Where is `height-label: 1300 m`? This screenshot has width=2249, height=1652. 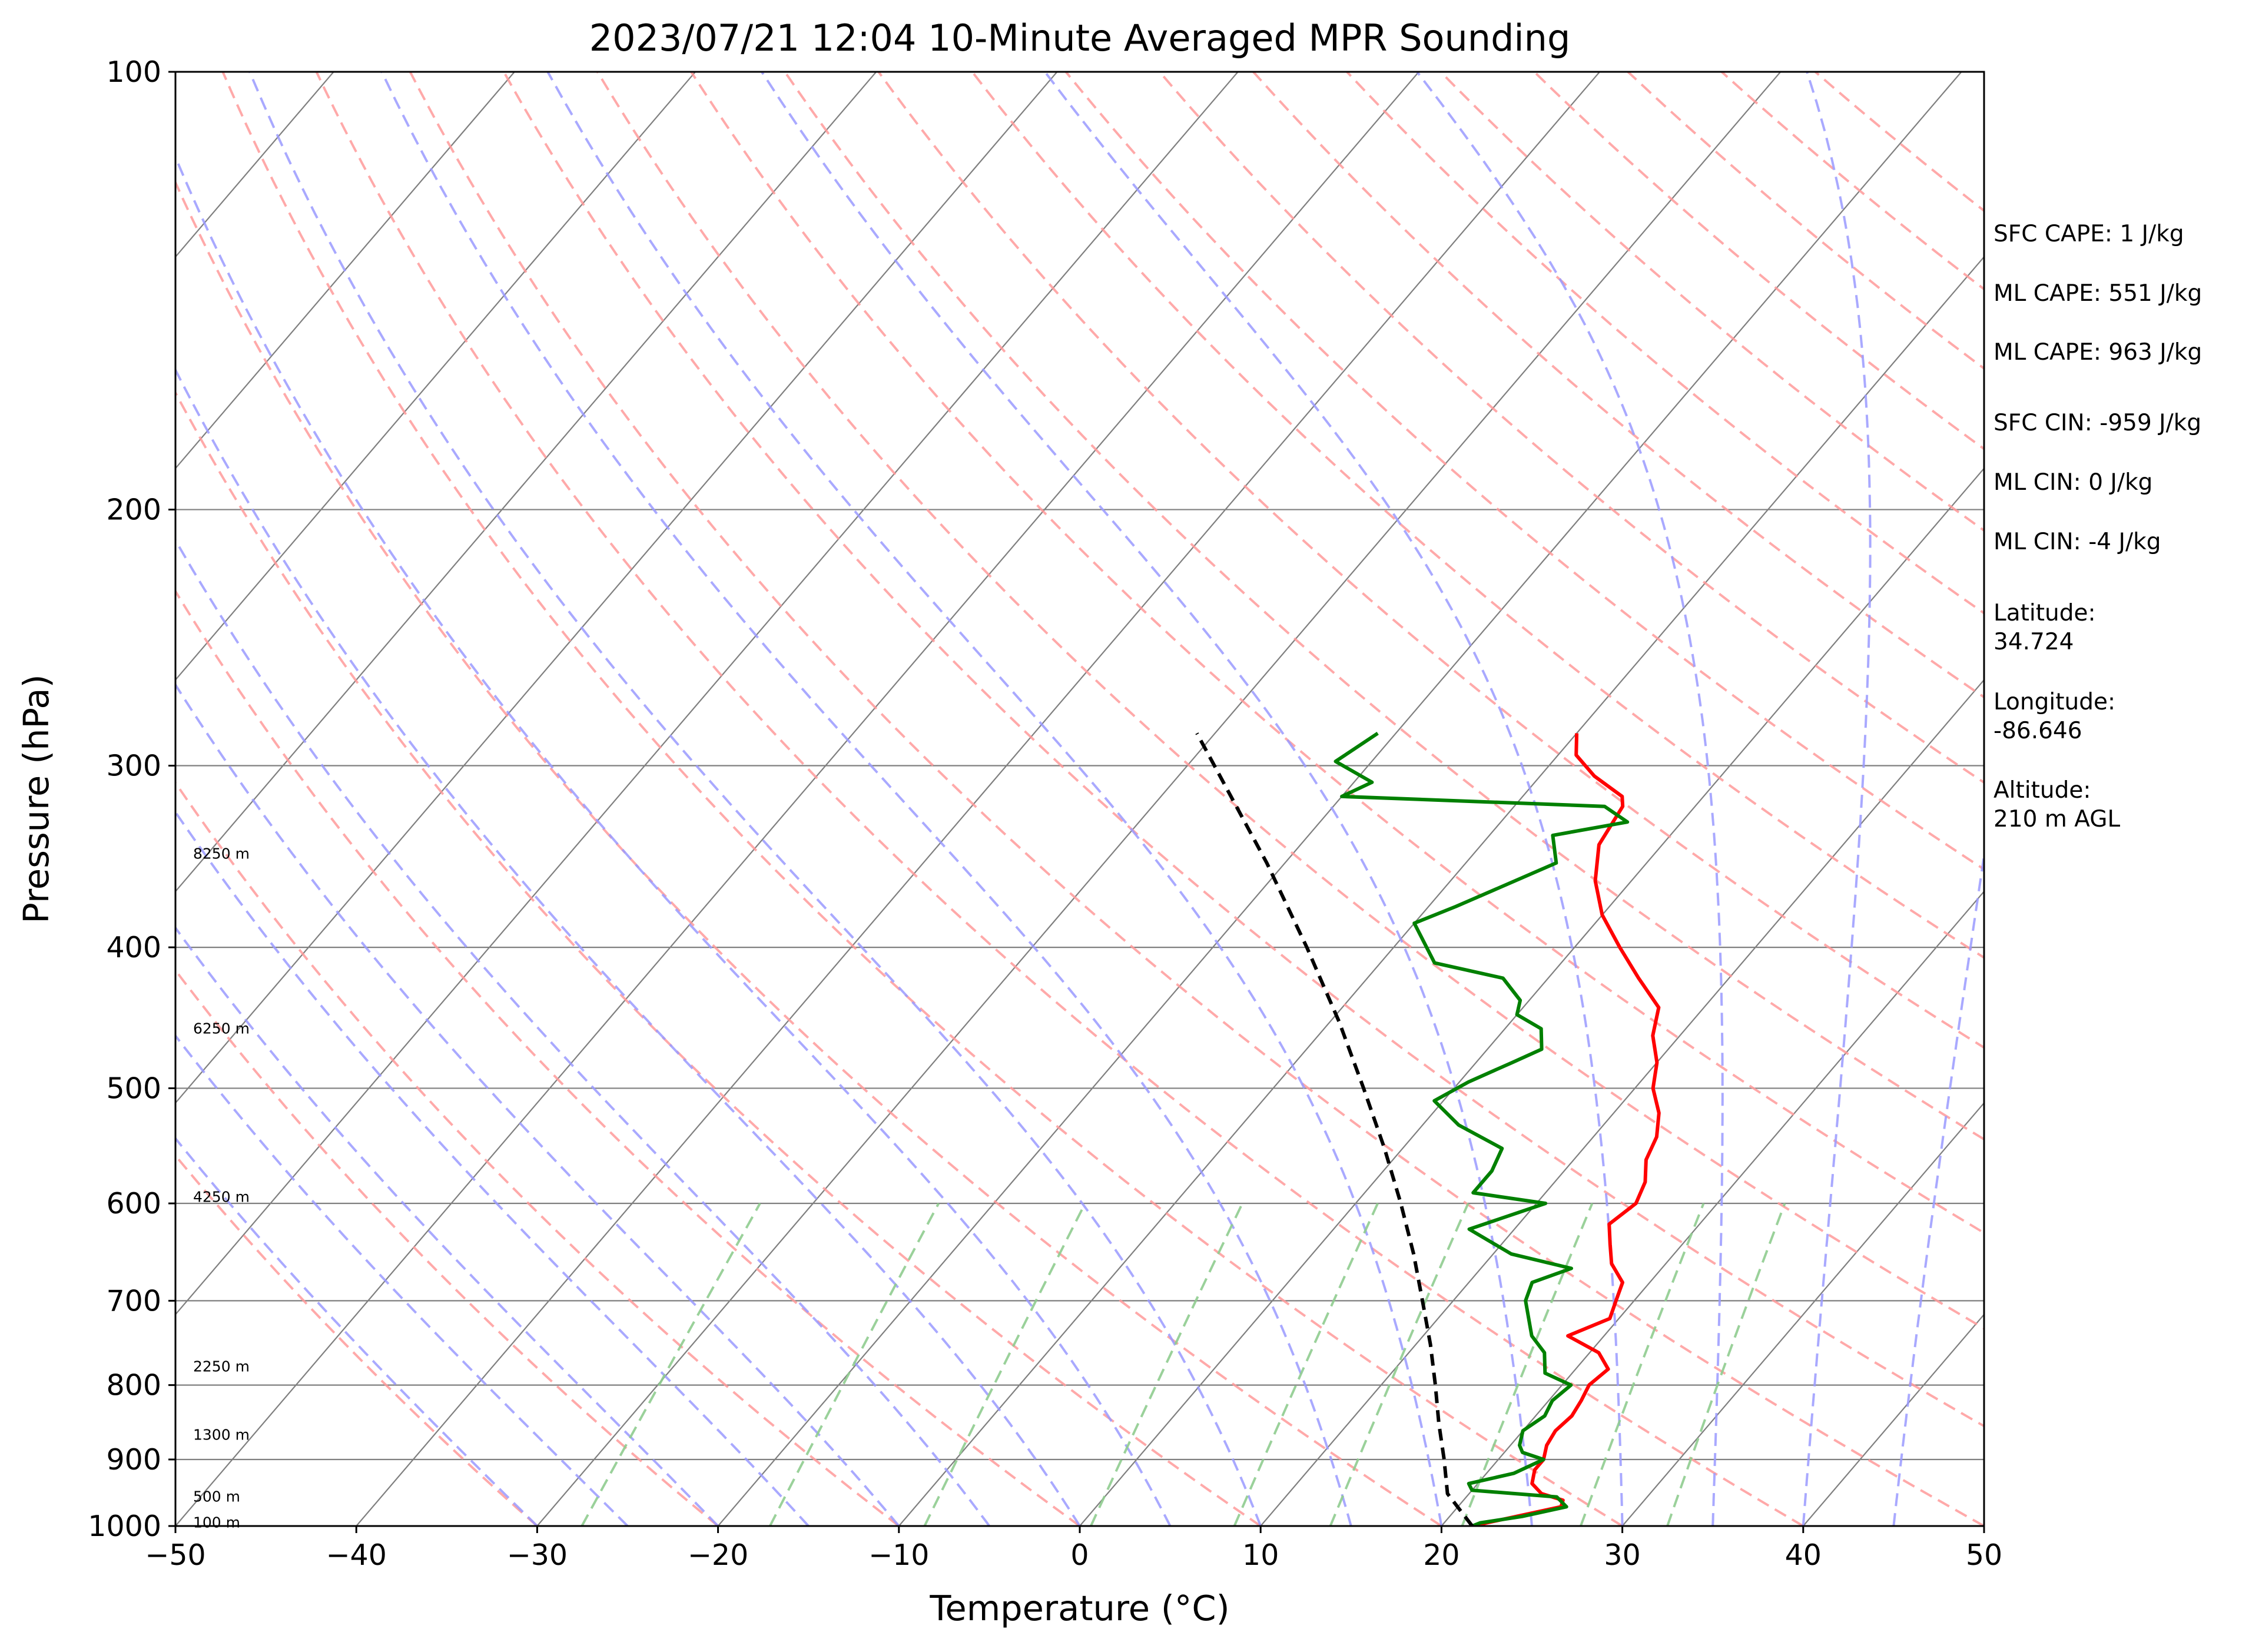 height-label: 1300 m is located at coordinates (221, 1435).